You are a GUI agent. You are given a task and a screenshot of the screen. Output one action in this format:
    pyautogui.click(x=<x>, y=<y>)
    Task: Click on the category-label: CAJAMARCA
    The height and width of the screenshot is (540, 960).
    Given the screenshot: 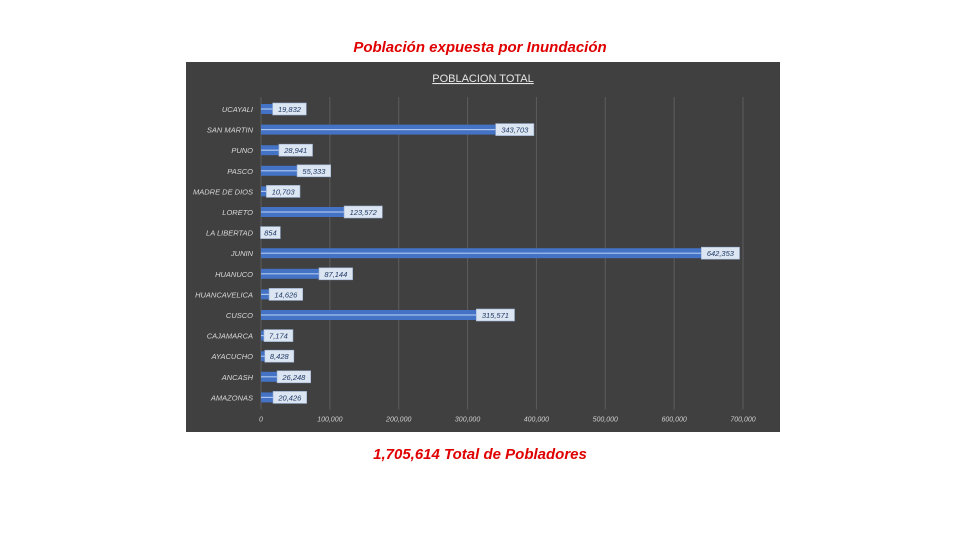 What is the action you would take?
    pyautogui.click(x=230, y=336)
    